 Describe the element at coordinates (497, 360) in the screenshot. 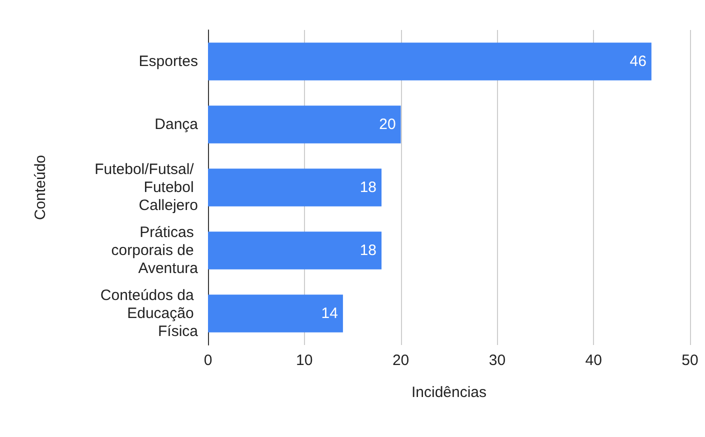

I see `x-tick-label: 30` at that location.